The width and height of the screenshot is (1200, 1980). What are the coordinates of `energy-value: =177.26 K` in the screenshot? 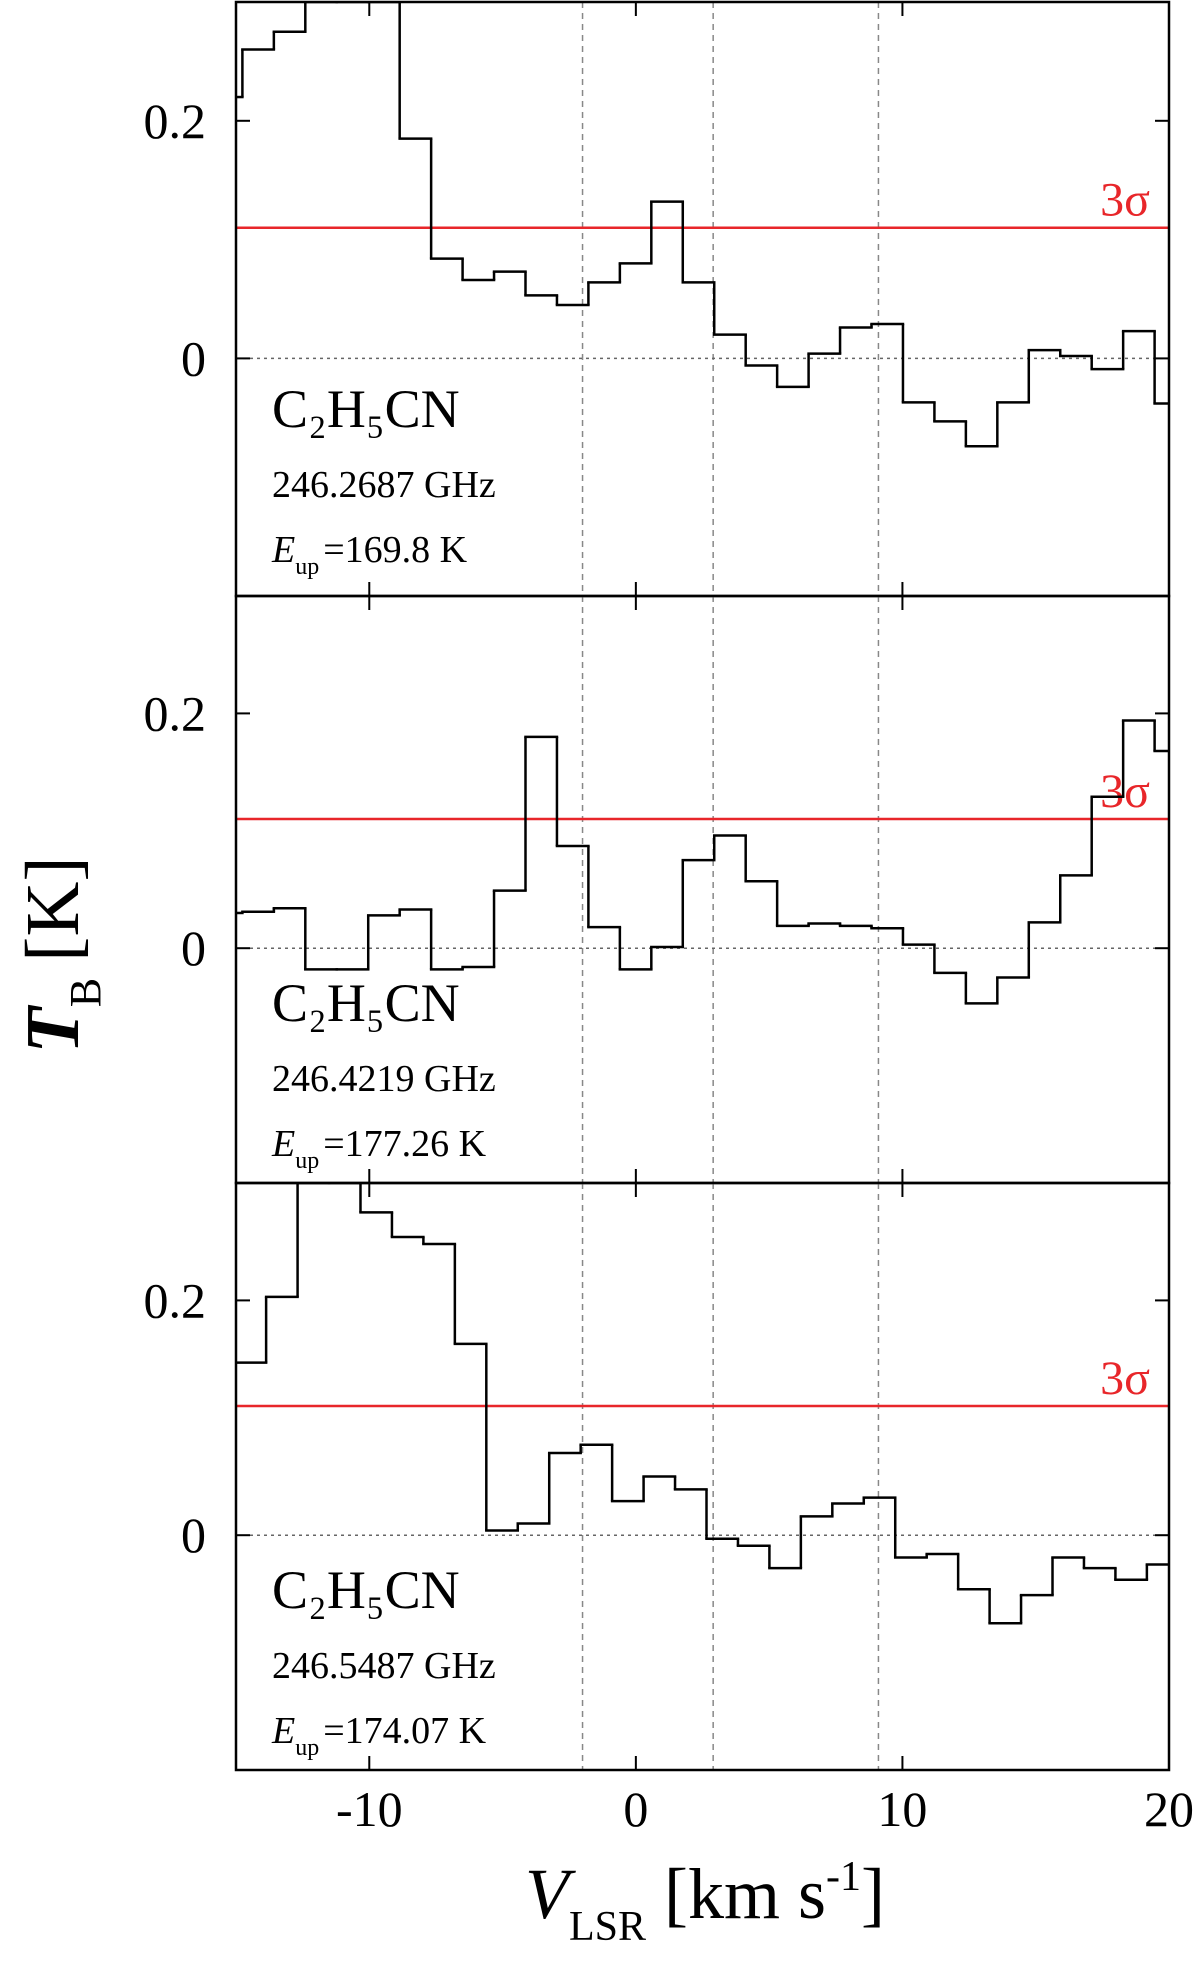 It's located at (404, 1144).